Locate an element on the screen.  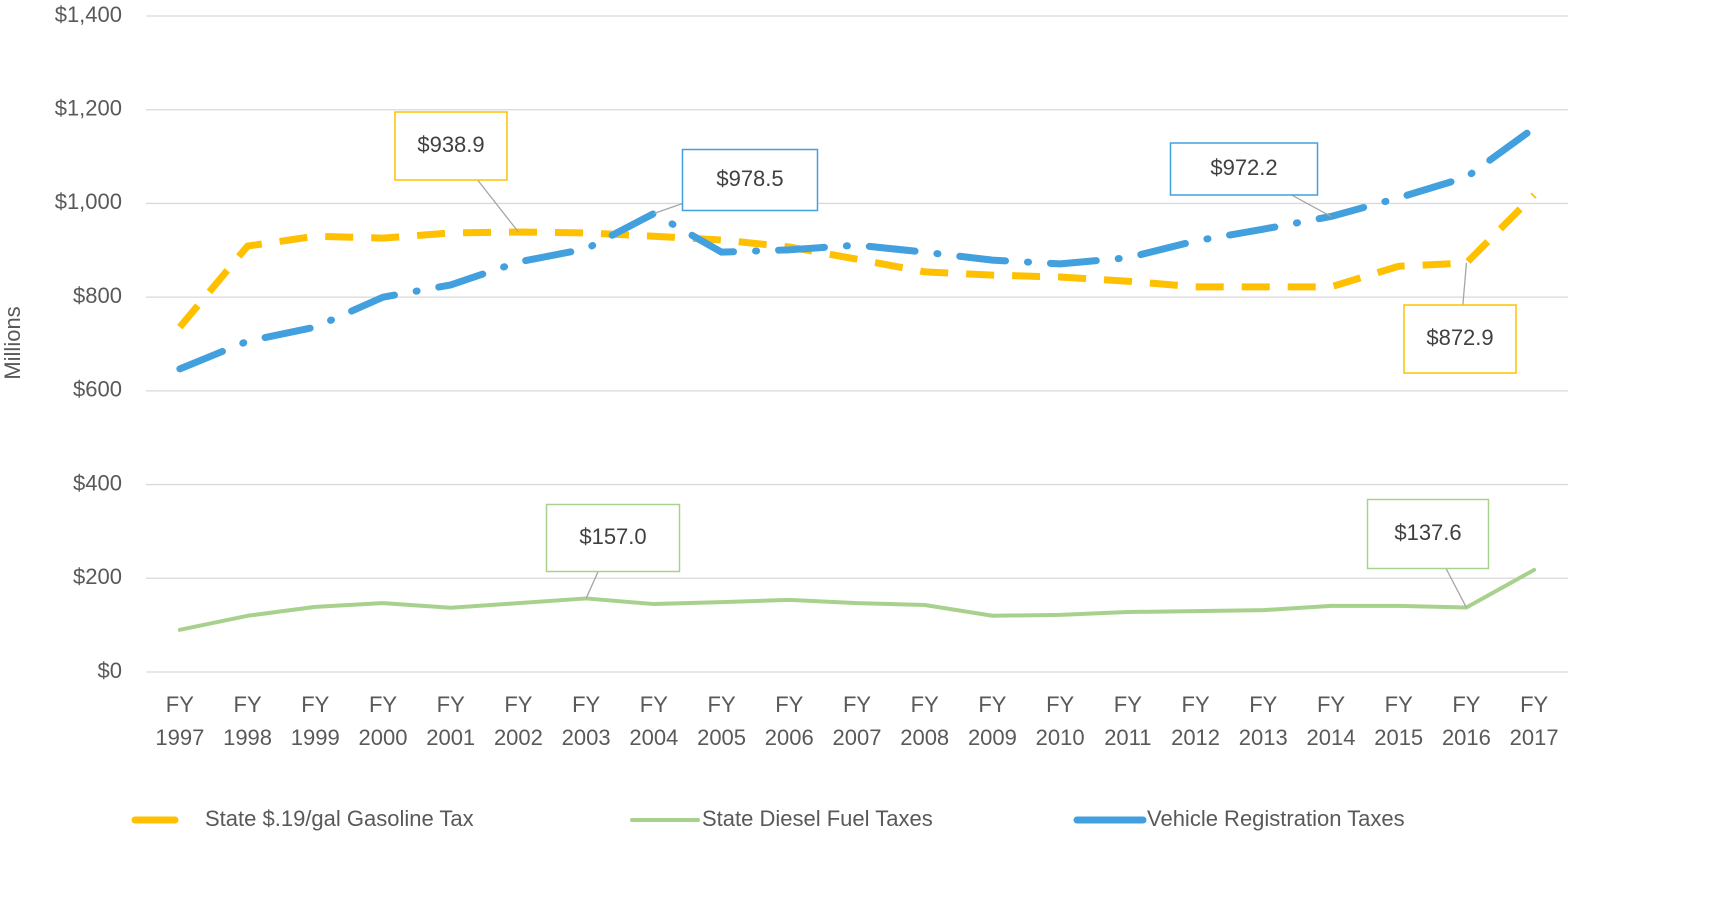
legend-label: State Diesel Fuel Taxes is located at coordinates (817, 818).